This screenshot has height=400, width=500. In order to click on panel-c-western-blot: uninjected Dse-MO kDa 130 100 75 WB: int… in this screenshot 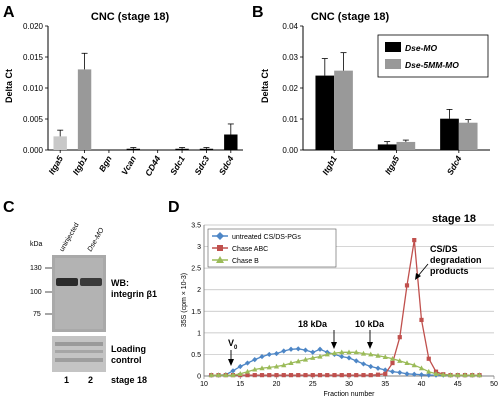, I will do `click(93, 303)`.